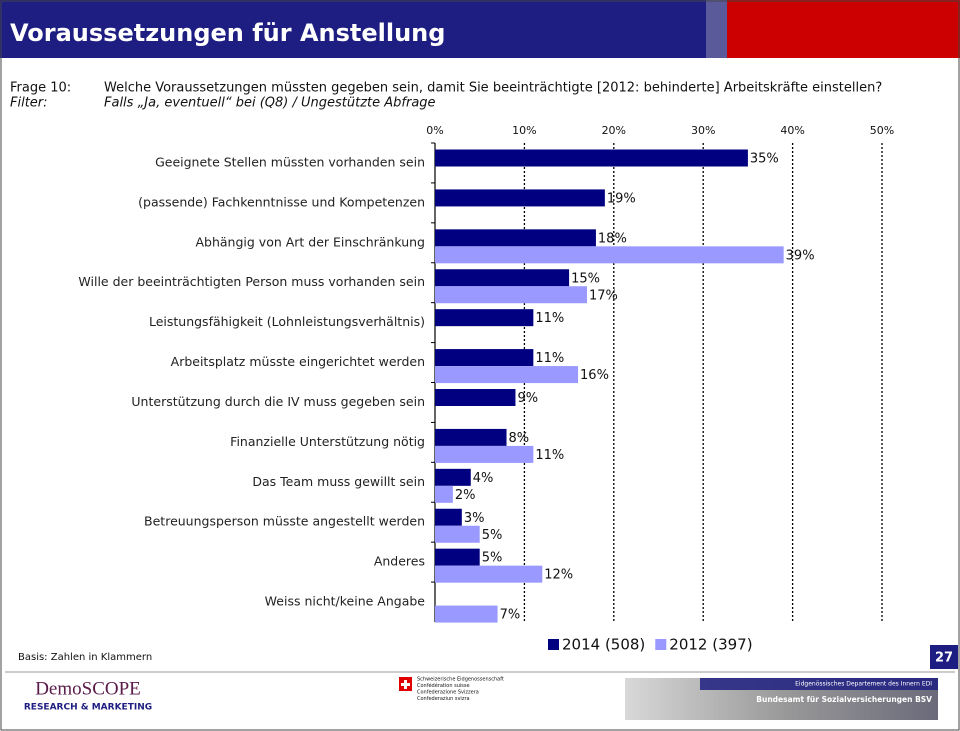 Image resolution: width=960 pixels, height=731 pixels. I want to click on value-label: 3%, so click(474, 518).